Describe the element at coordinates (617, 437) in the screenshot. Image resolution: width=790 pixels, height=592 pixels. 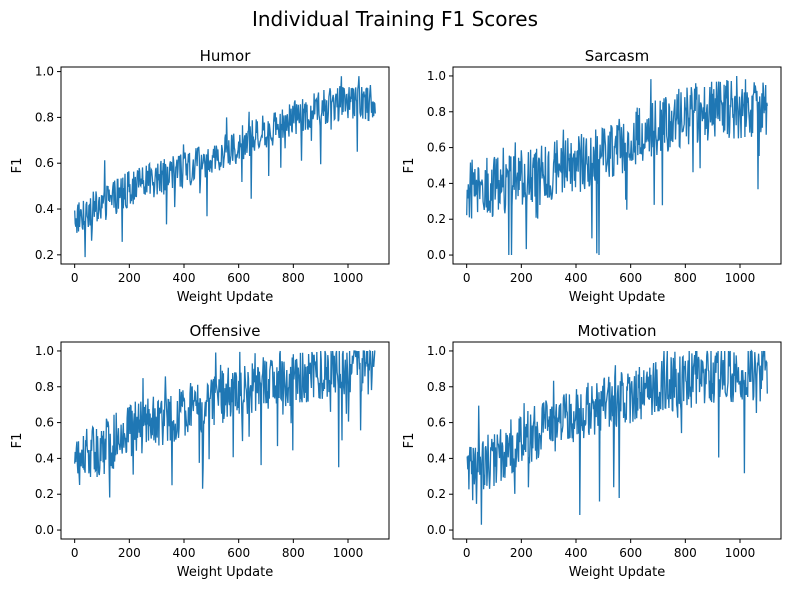
I see `series-line-motivation` at that location.